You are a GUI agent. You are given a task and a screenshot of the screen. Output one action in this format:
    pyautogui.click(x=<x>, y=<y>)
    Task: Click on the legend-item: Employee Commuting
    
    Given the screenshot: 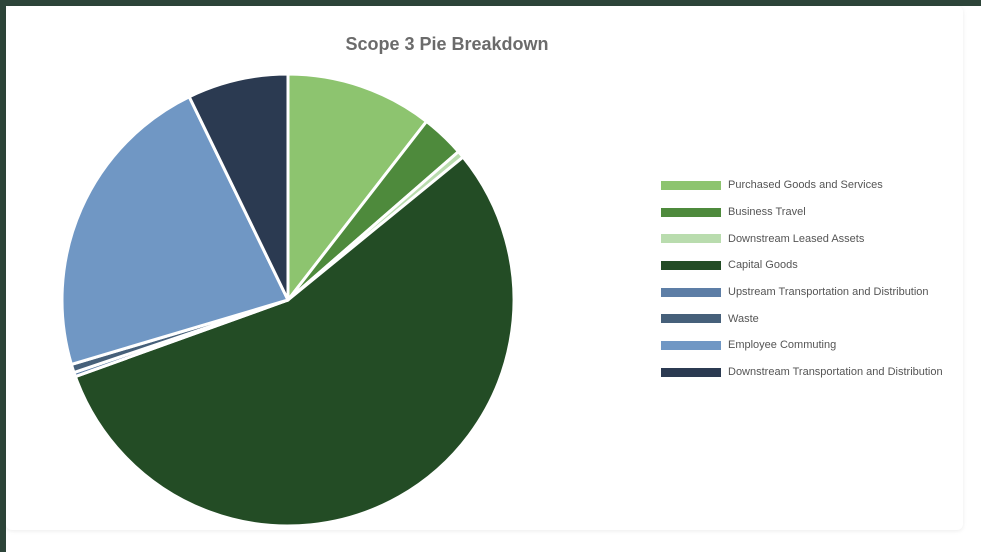 What is the action you would take?
    pyautogui.click(x=816, y=345)
    